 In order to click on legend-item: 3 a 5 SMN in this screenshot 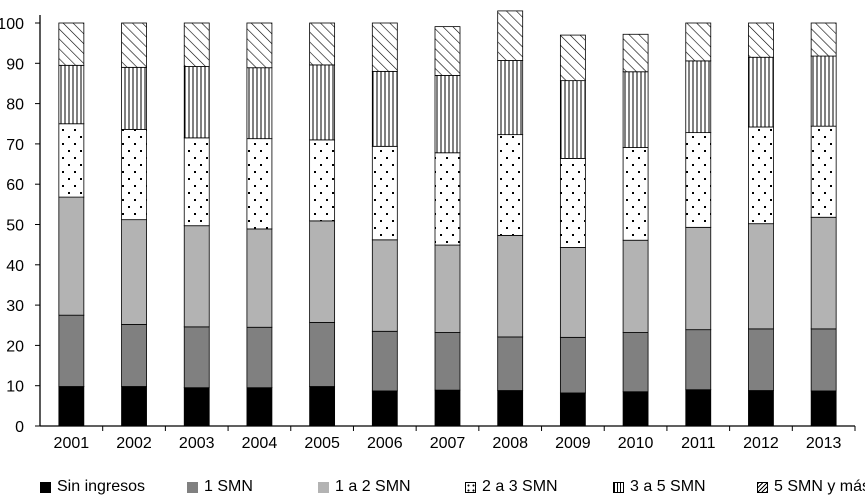, I will do `click(659, 487)`.